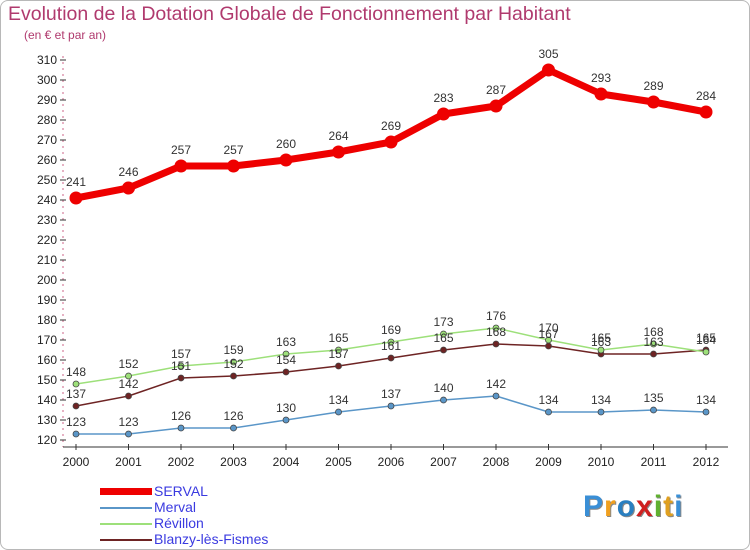 The width and height of the screenshot is (750, 550). Describe the element at coordinates (76, 462) in the screenshot. I see `x-tick-label: 2000` at that location.